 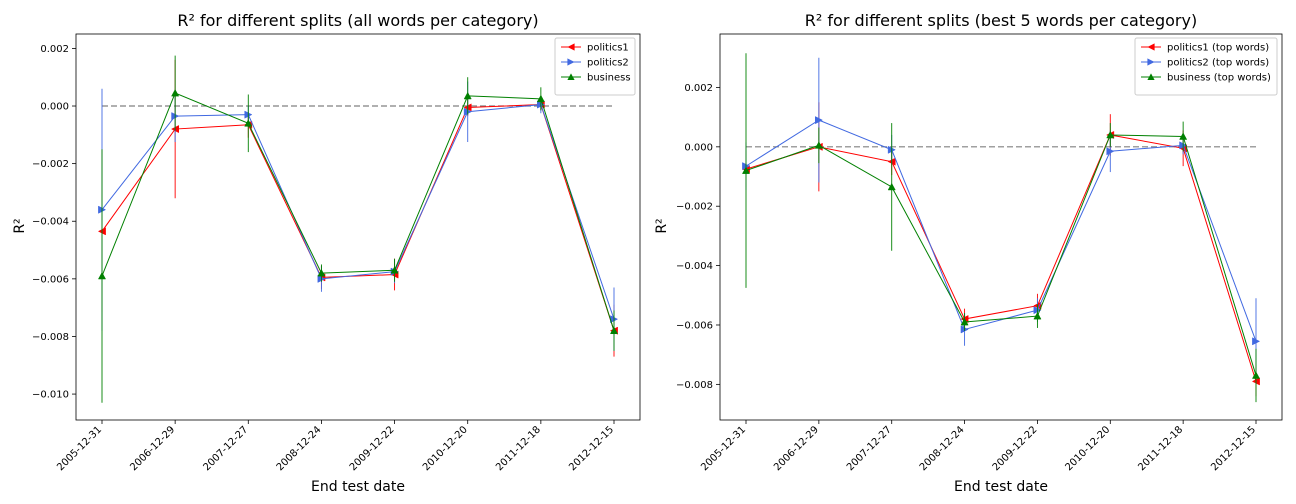 I want to click on legend-label: business, so click(x=609, y=78).